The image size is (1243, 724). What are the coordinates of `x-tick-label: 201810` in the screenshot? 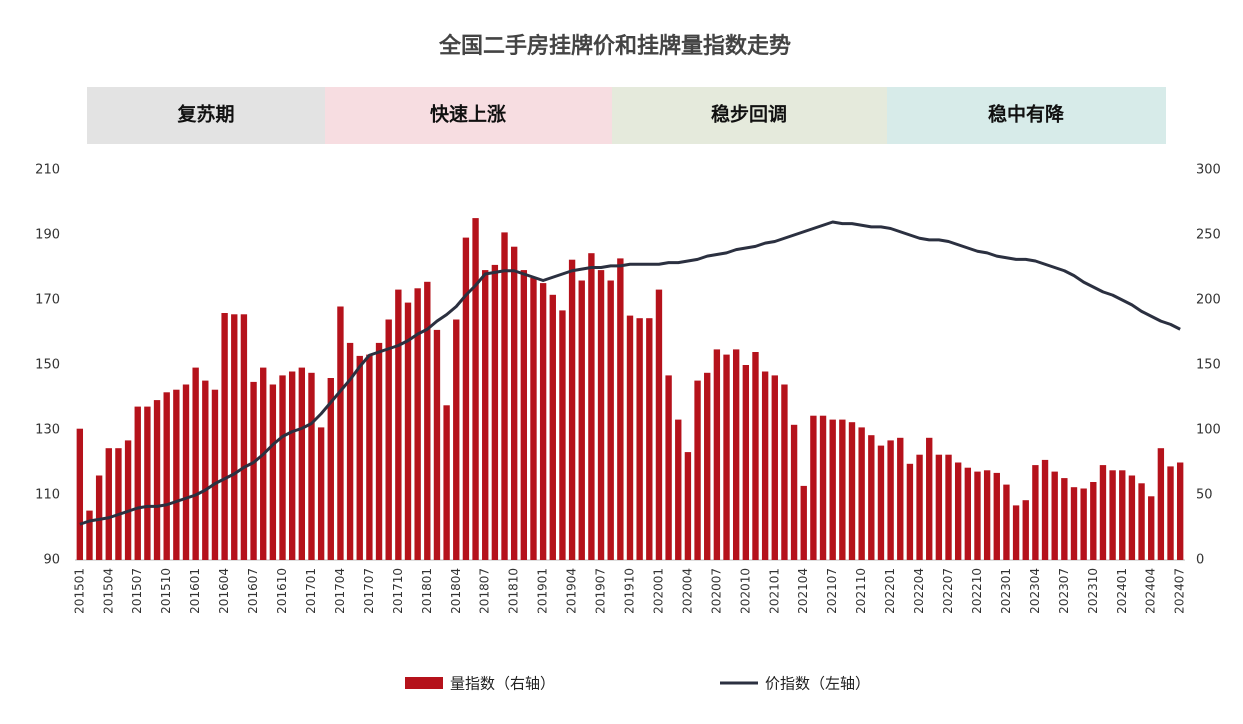 It's located at (514, 591).